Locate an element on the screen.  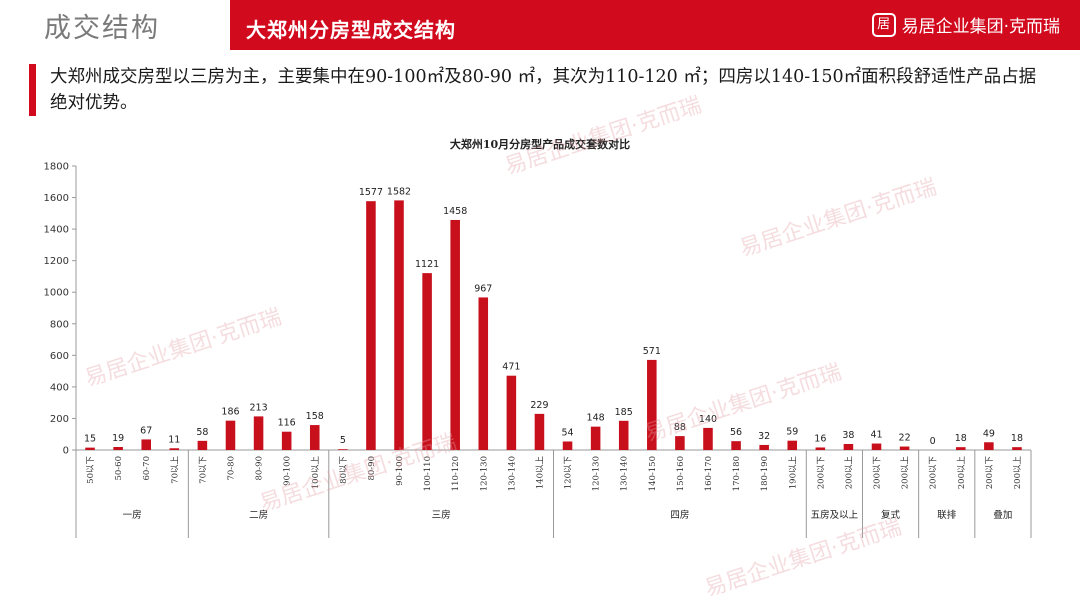
bar-value-label: 1121 is located at coordinates (427, 264).